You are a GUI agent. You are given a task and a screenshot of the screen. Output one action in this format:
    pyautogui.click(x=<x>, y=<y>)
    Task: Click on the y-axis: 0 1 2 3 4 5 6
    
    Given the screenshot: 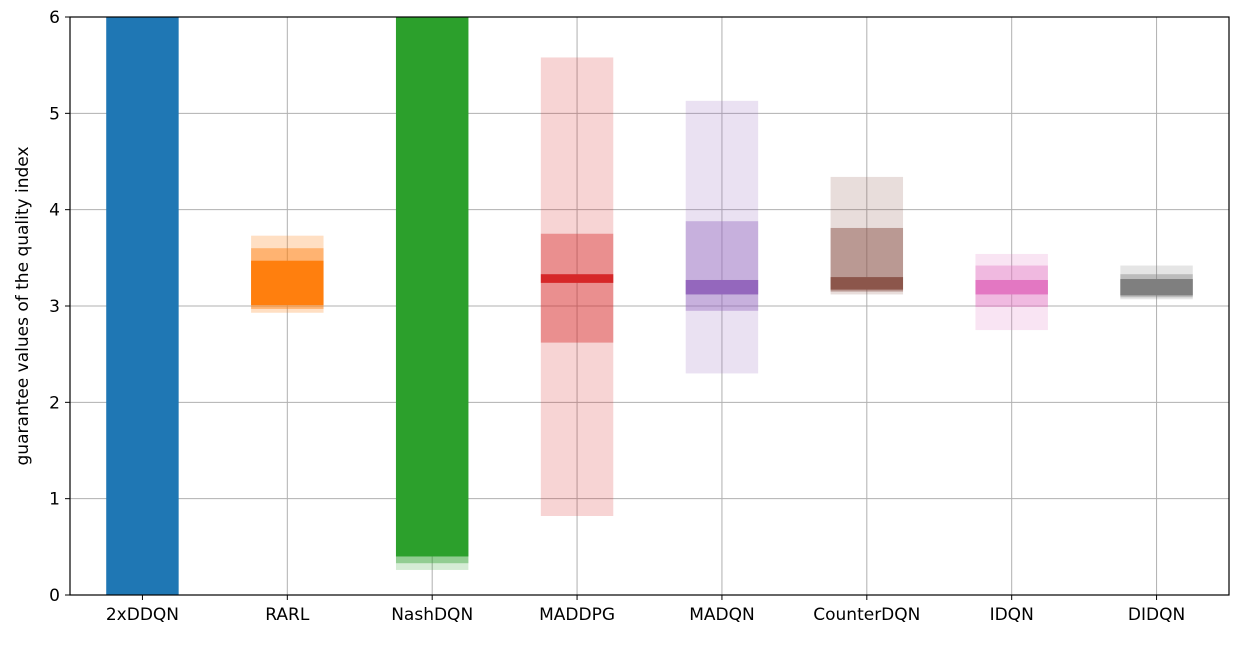 What is the action you would take?
    pyautogui.click(x=59, y=307)
    